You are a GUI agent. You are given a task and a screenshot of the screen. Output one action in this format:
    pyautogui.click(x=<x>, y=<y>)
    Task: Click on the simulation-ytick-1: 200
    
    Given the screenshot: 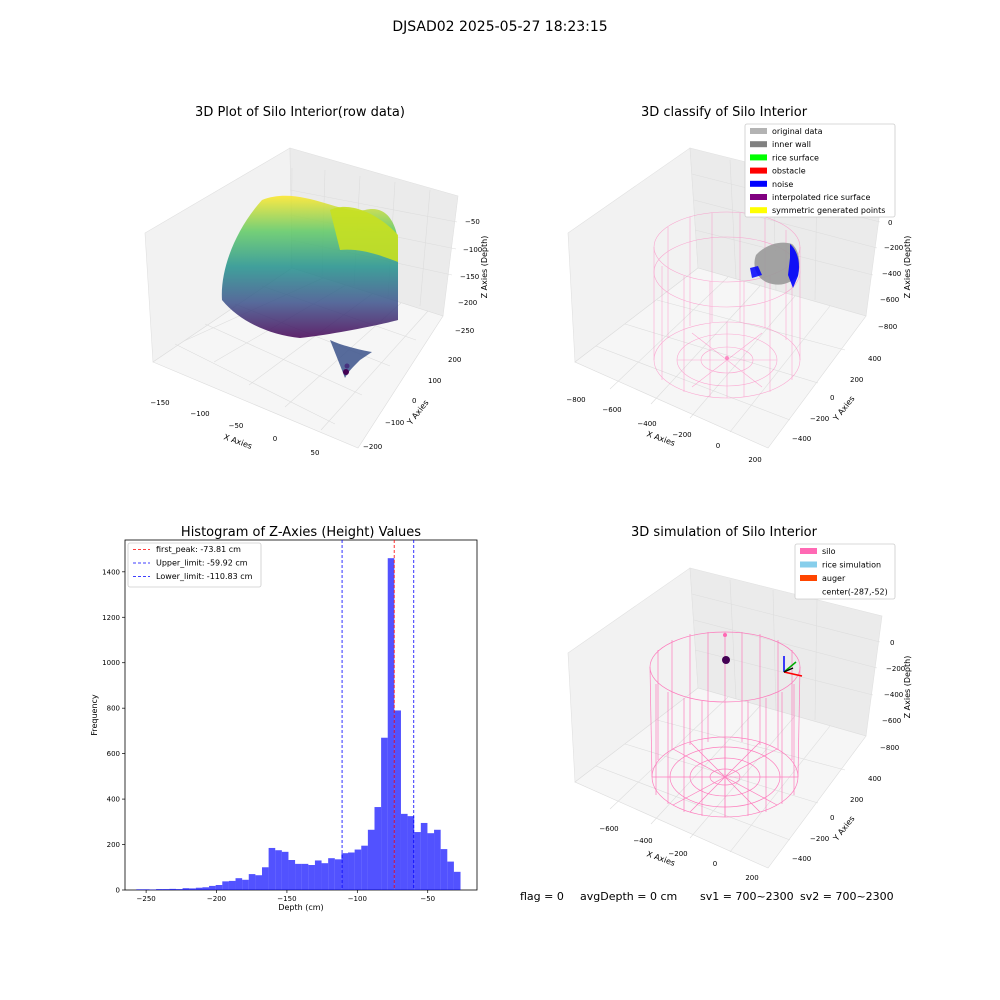 What is the action you would take?
    pyautogui.click(x=856, y=800)
    